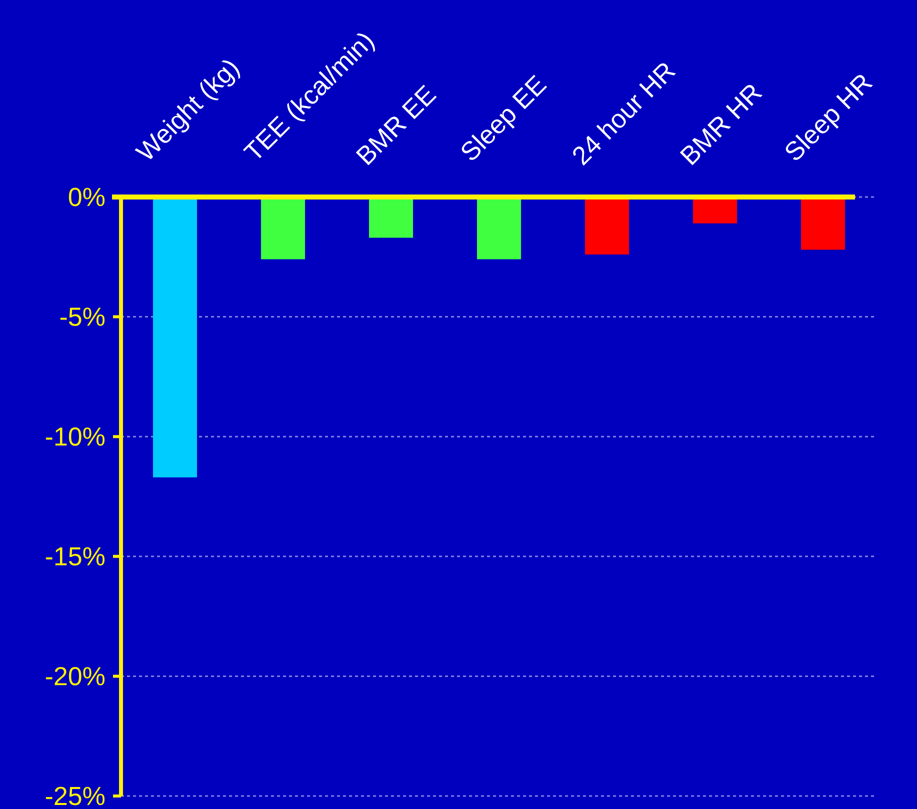  Describe the element at coordinates (86, 197) in the screenshot. I see `y-tick-label: 0%` at that location.